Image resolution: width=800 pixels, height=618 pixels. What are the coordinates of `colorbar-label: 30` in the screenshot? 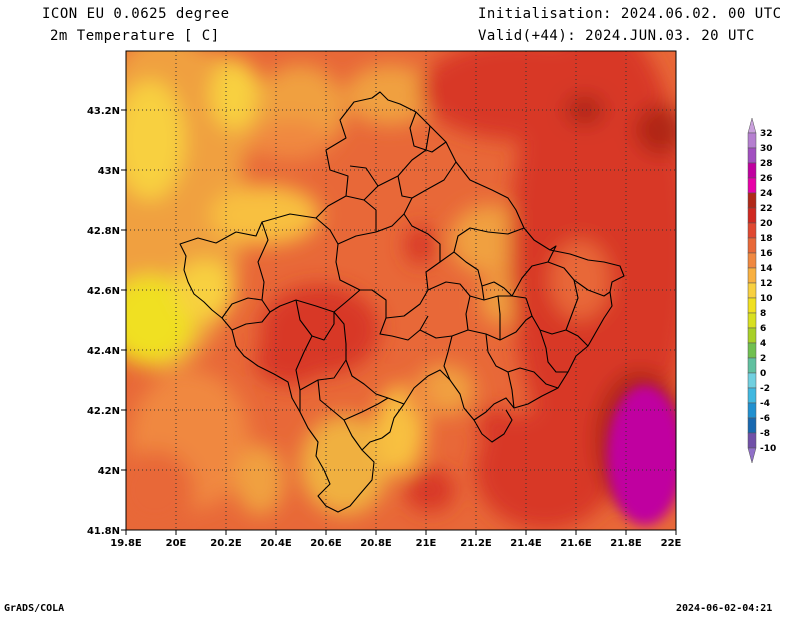 It's located at (766, 149).